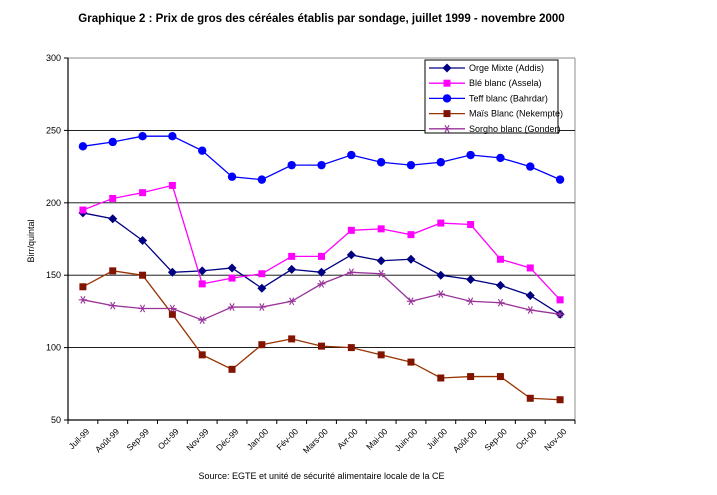  I want to click on legend-item: Maïs Blanc (Nekempte), so click(496, 114).